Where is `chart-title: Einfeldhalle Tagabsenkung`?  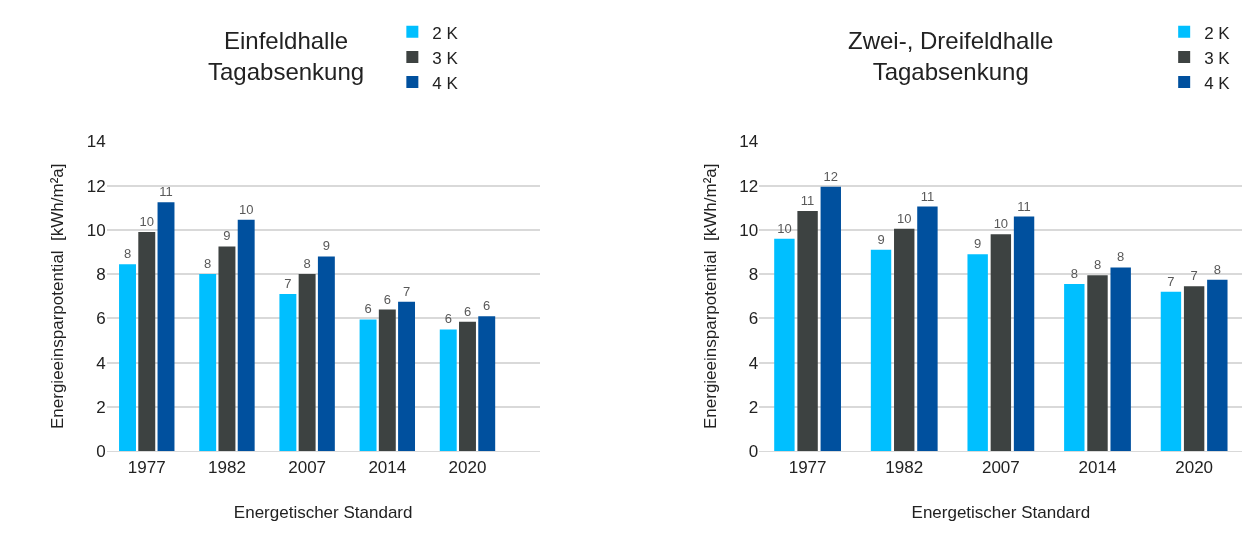 chart-title: Einfeldhalle Tagabsenkung is located at coordinates (286, 56).